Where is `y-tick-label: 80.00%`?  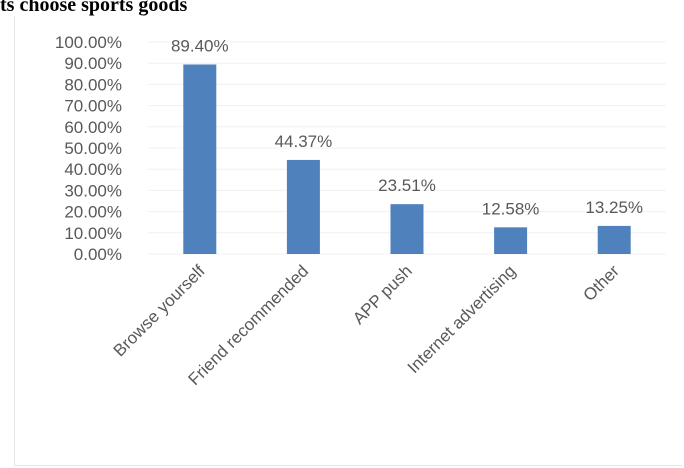
y-tick-label: 80.00% is located at coordinates (93, 84).